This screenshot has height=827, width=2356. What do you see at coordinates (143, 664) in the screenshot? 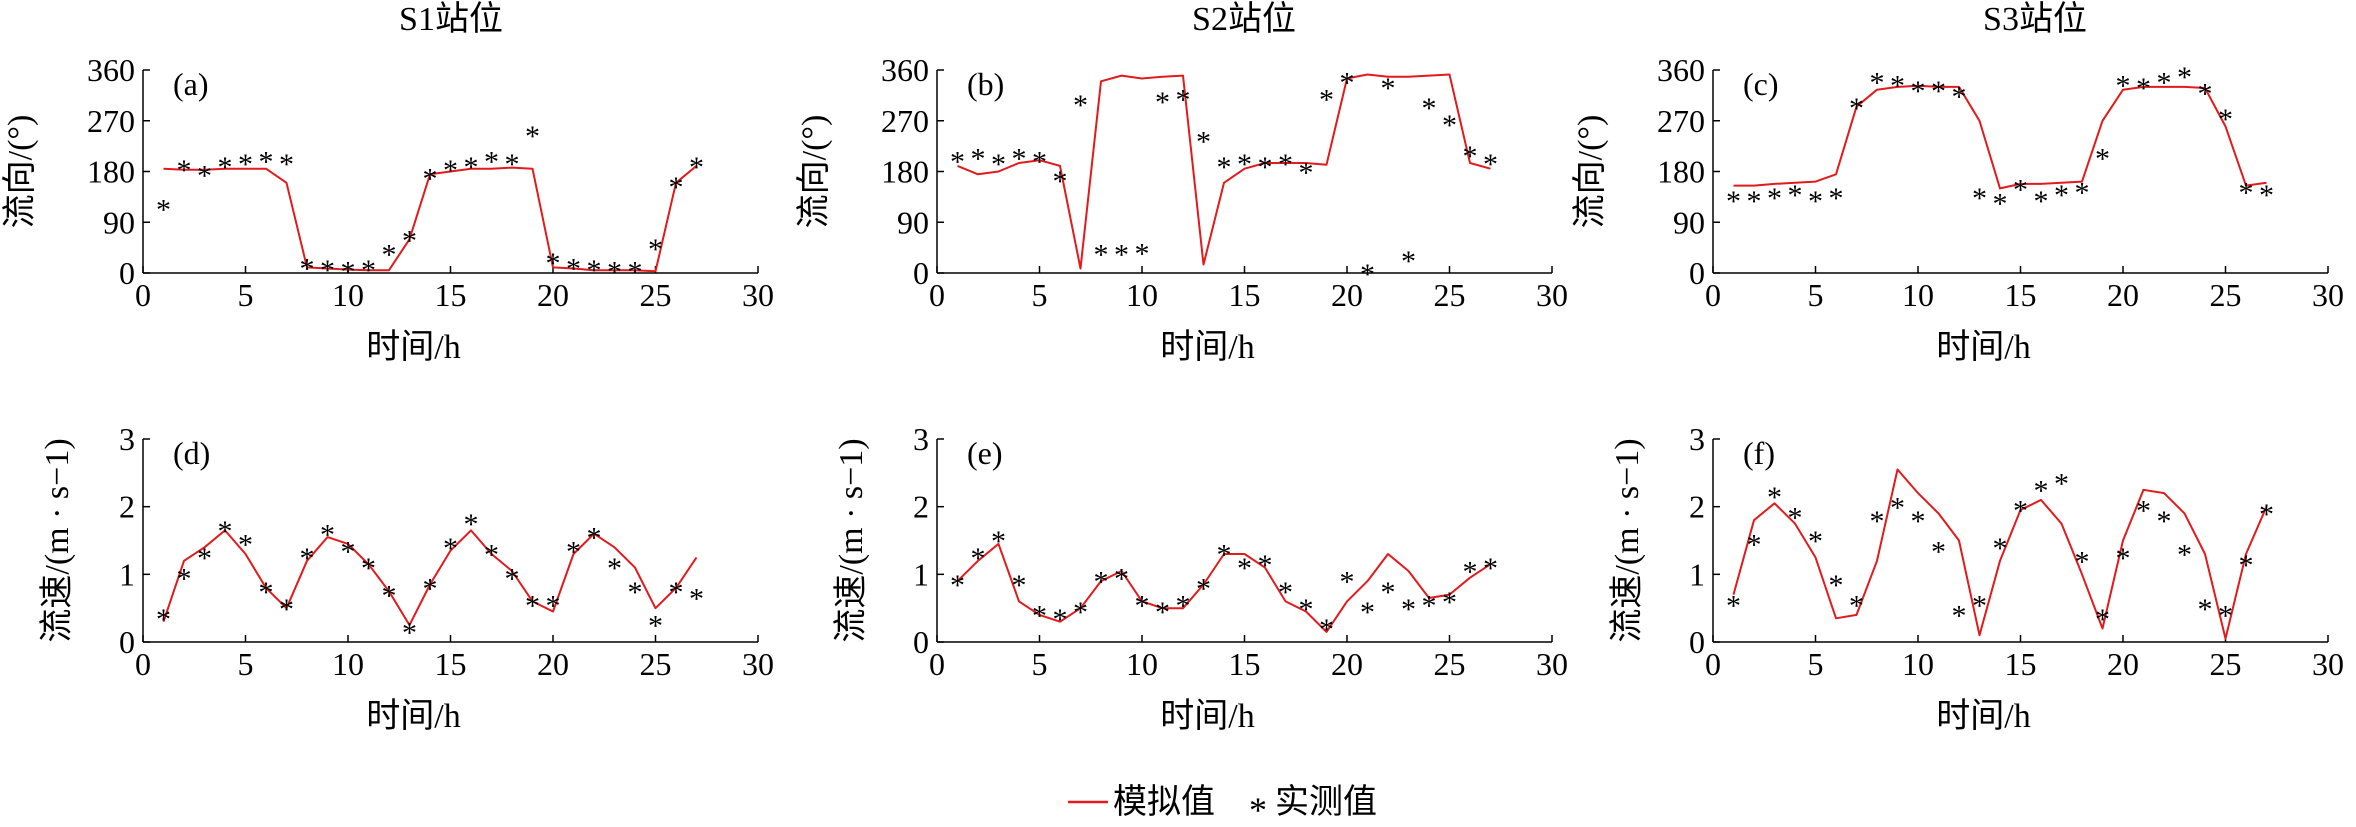
I see `x-tick-label: 0` at bounding box center [143, 664].